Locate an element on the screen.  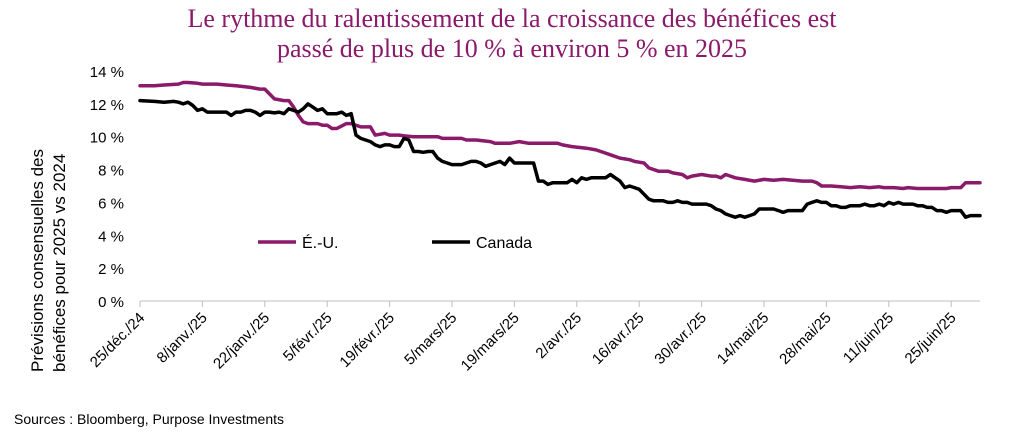
x-tick-label-group: 25/déc./24 is located at coordinates (118, 340).